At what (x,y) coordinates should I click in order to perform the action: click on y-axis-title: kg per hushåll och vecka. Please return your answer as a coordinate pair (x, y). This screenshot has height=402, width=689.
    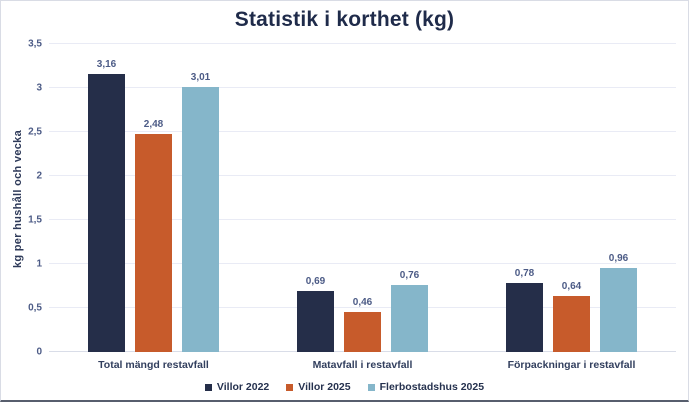
    Looking at the image, I should click on (18, 199).